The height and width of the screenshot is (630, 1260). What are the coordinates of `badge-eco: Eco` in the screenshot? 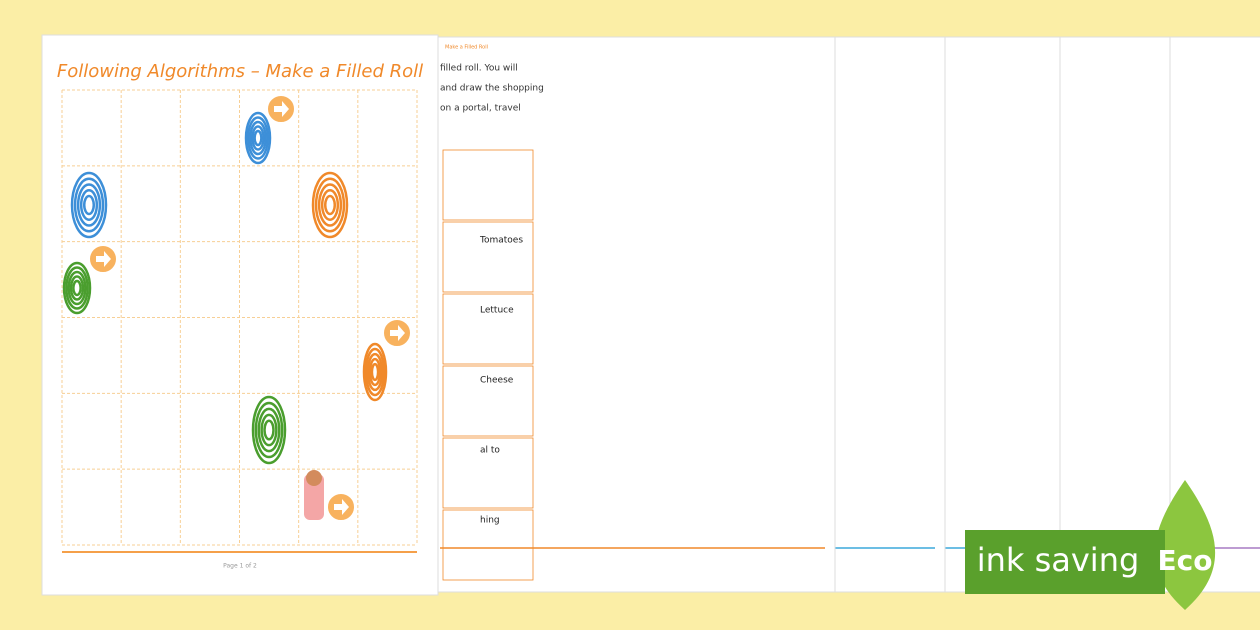 It's located at (1185, 560).